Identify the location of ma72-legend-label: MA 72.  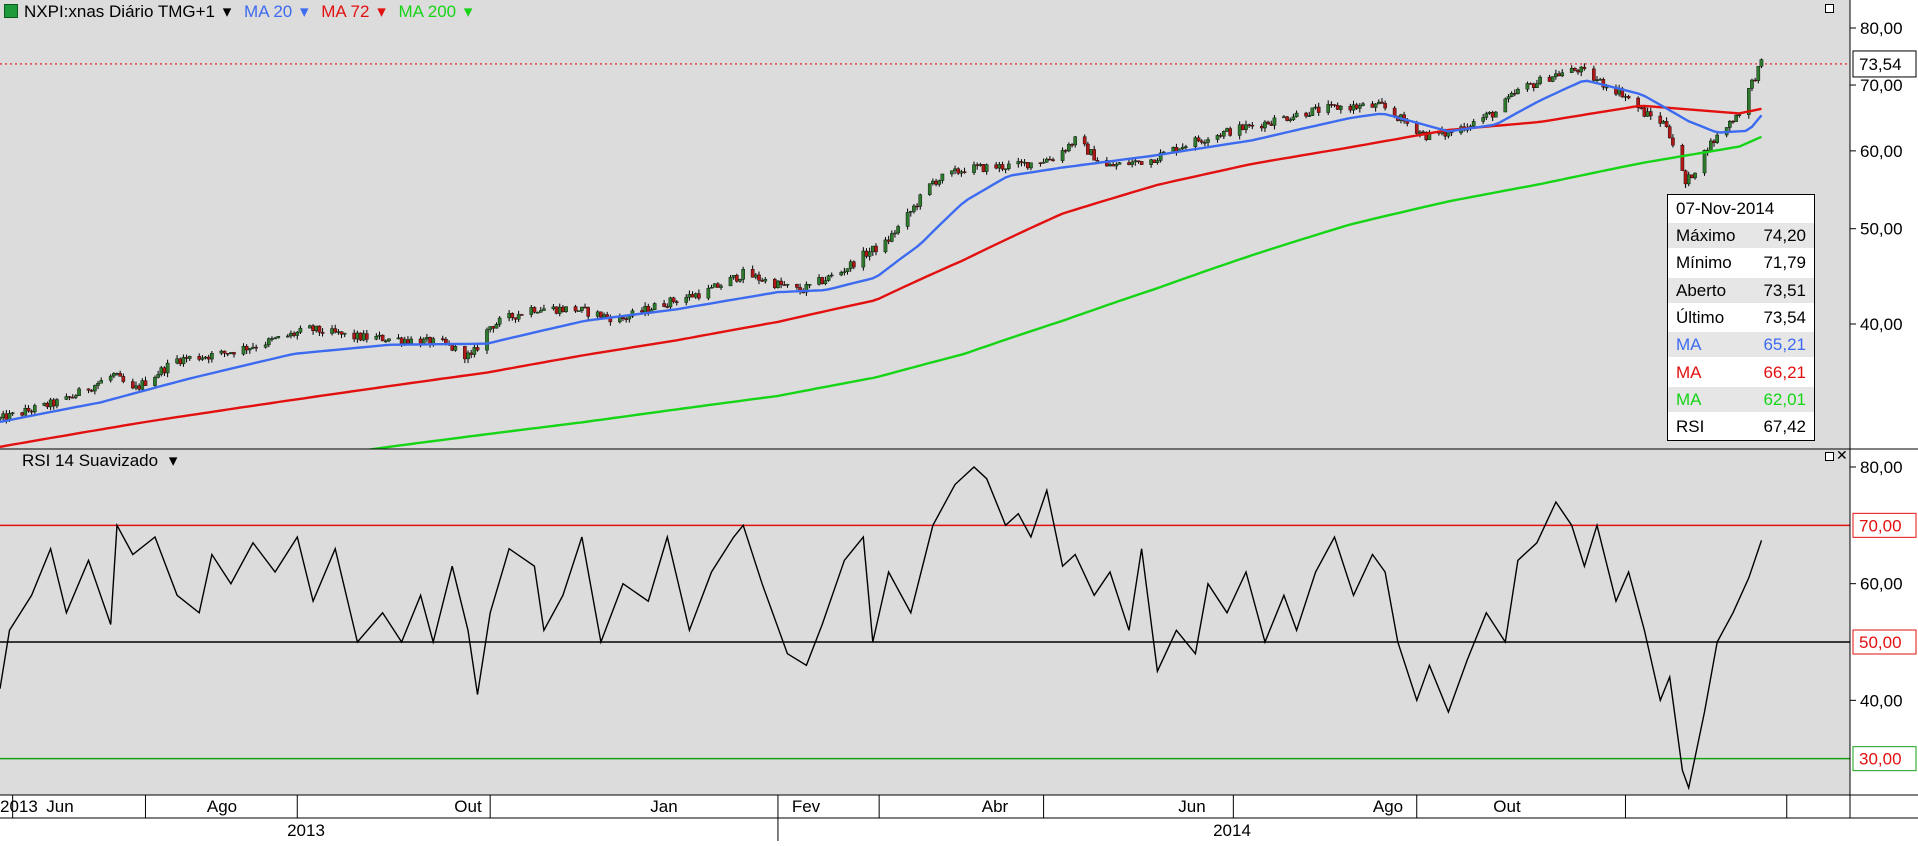
(345, 11).